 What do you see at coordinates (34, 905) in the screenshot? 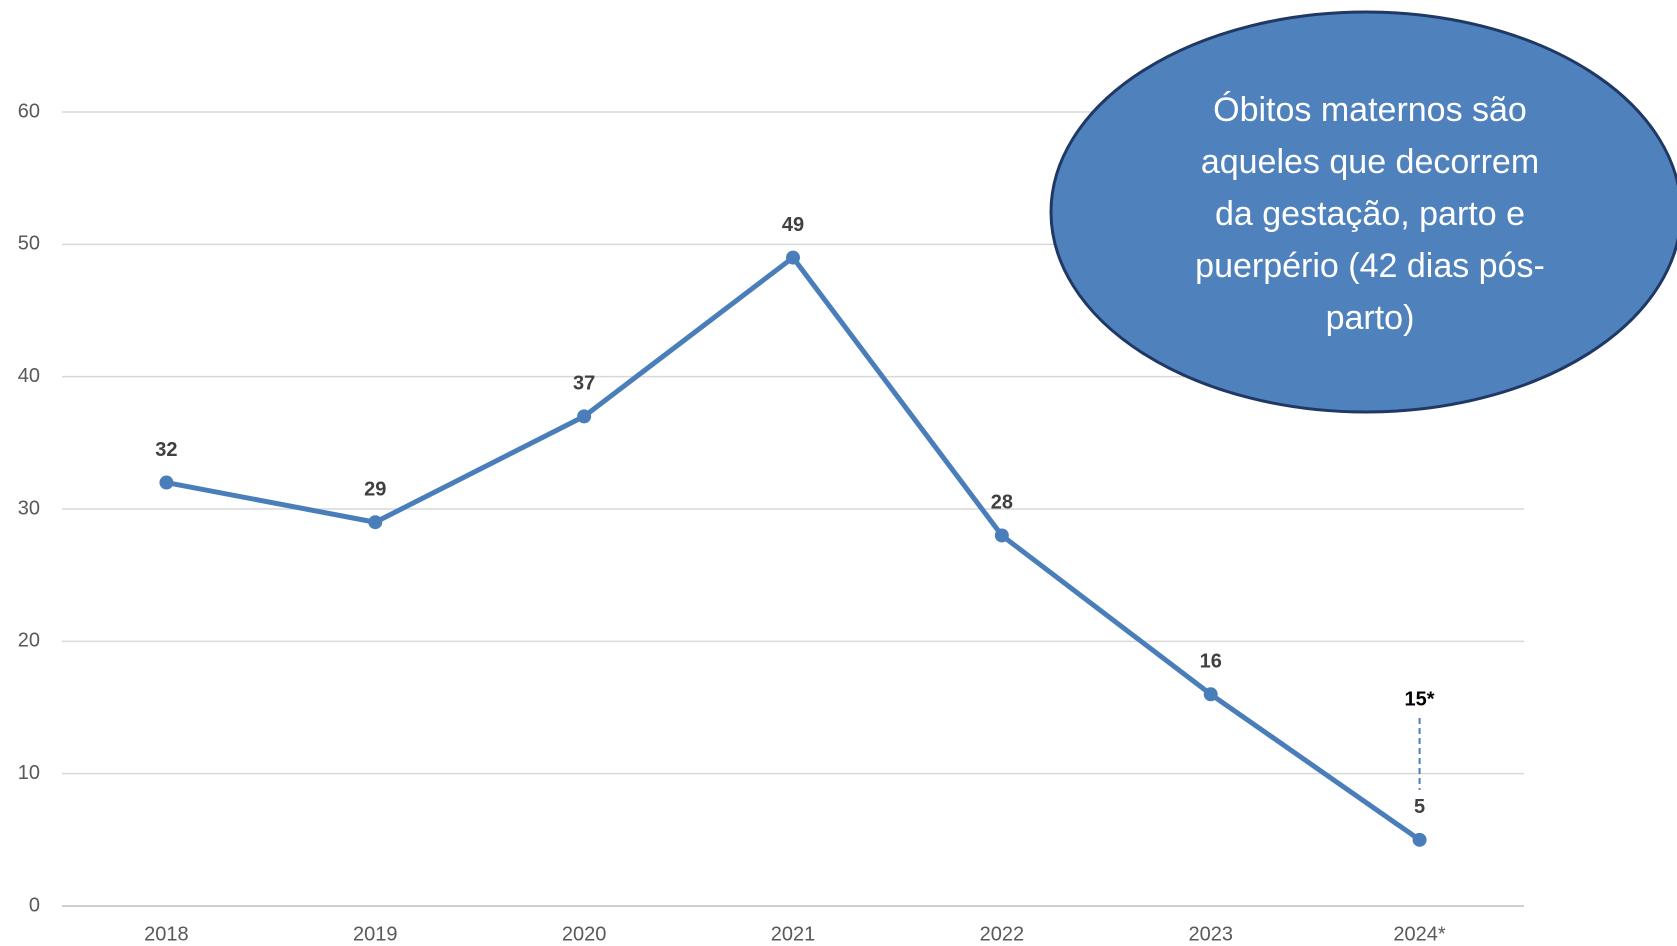
I see `y-tick-label: 0` at bounding box center [34, 905].